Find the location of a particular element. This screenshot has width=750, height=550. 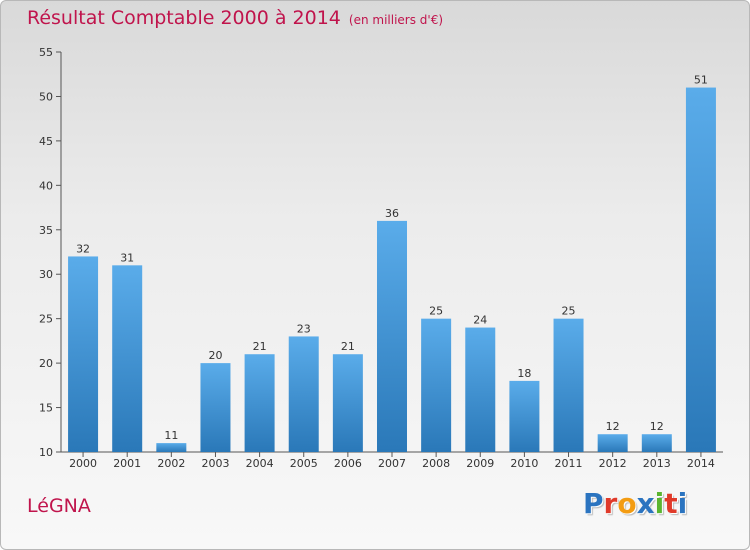

y-tick-label: 20 is located at coordinates (46, 363).